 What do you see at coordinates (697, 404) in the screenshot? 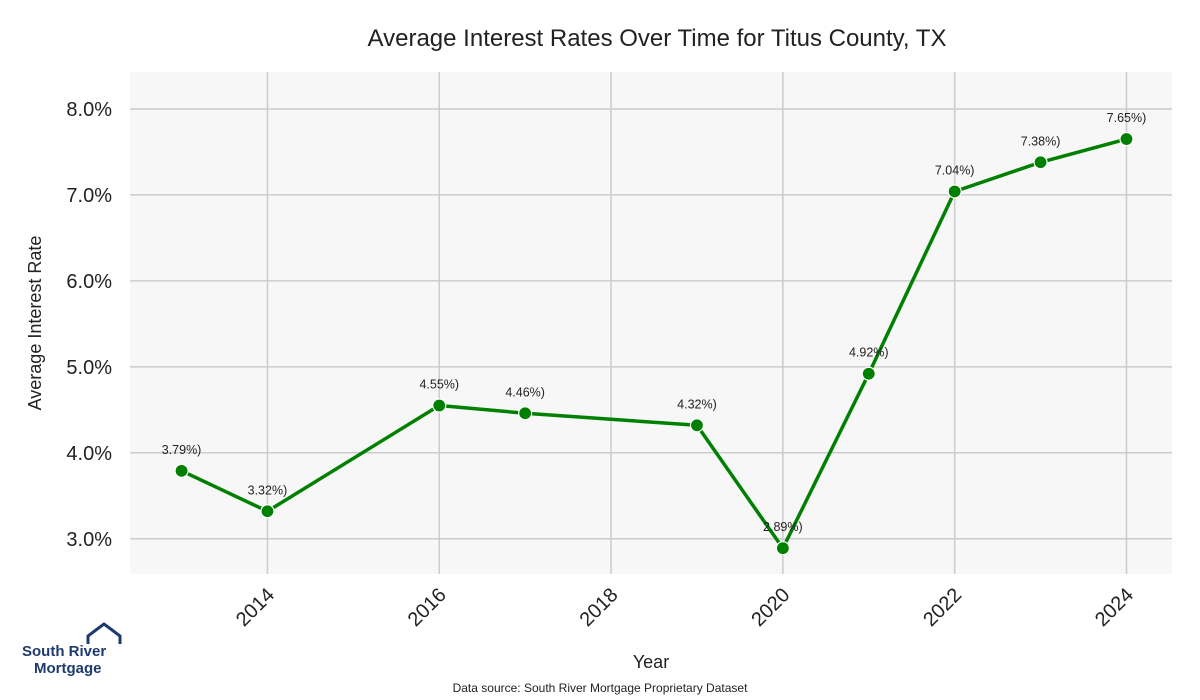
I see `data-label: 4.32%)` at bounding box center [697, 404].